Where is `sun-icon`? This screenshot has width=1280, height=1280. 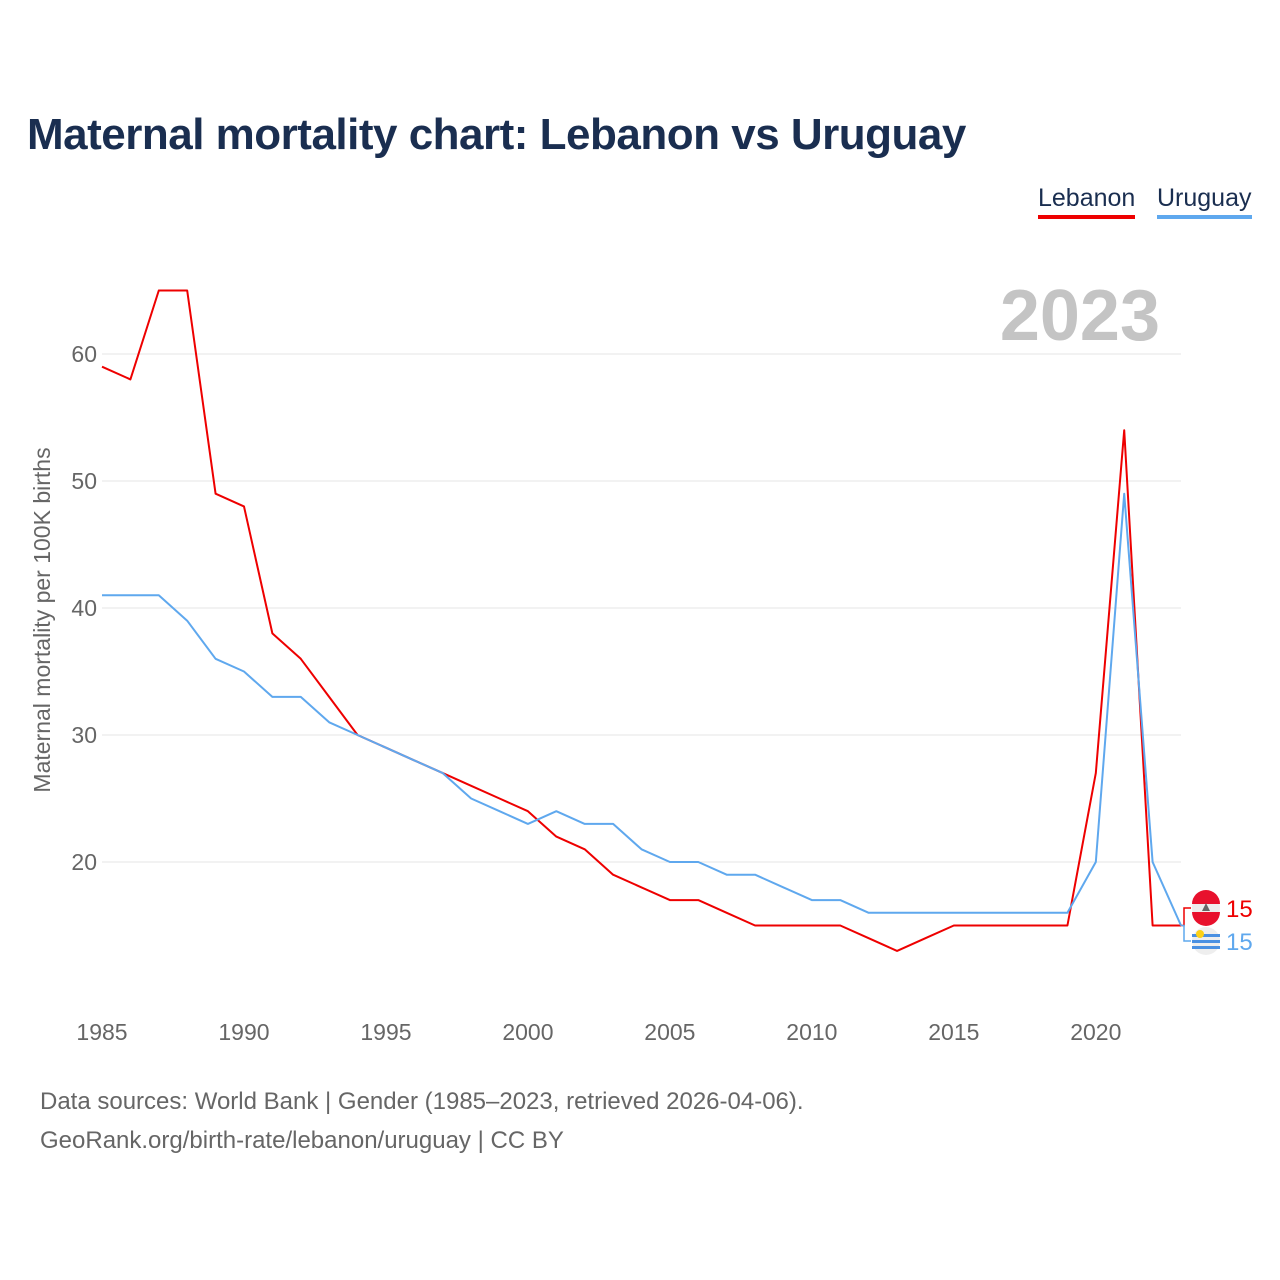 sun-icon is located at coordinates (1200, 934).